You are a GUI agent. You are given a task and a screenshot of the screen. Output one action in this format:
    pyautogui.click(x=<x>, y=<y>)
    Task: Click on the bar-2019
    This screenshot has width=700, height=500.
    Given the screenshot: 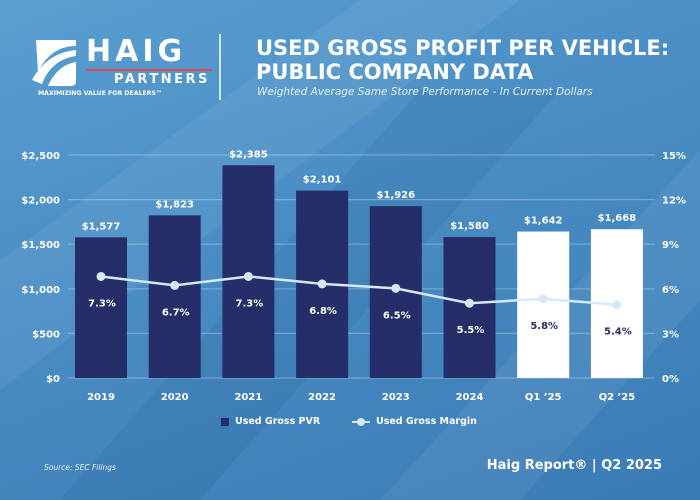 What is the action you would take?
    pyautogui.click(x=101, y=307)
    